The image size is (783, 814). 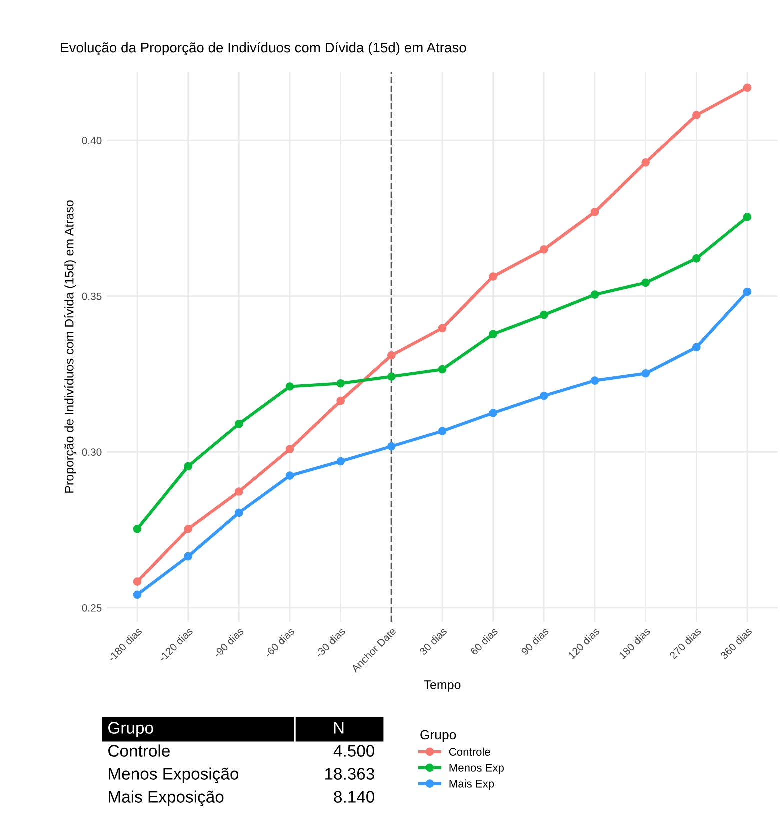 I want to click on text: 18.363, so click(x=349, y=774).